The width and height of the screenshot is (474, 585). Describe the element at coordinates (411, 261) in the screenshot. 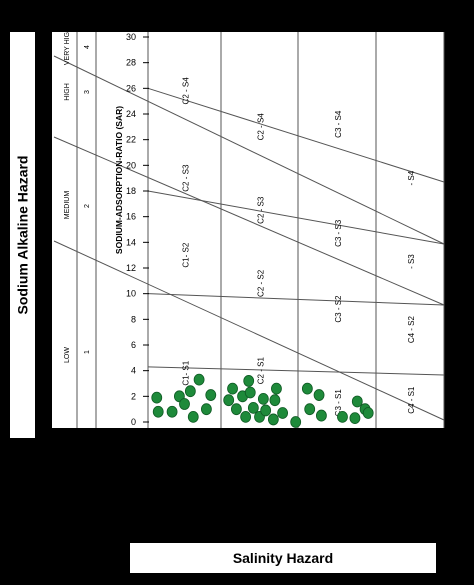

I see `salinity-sodium-class-label: - S3` at that location.